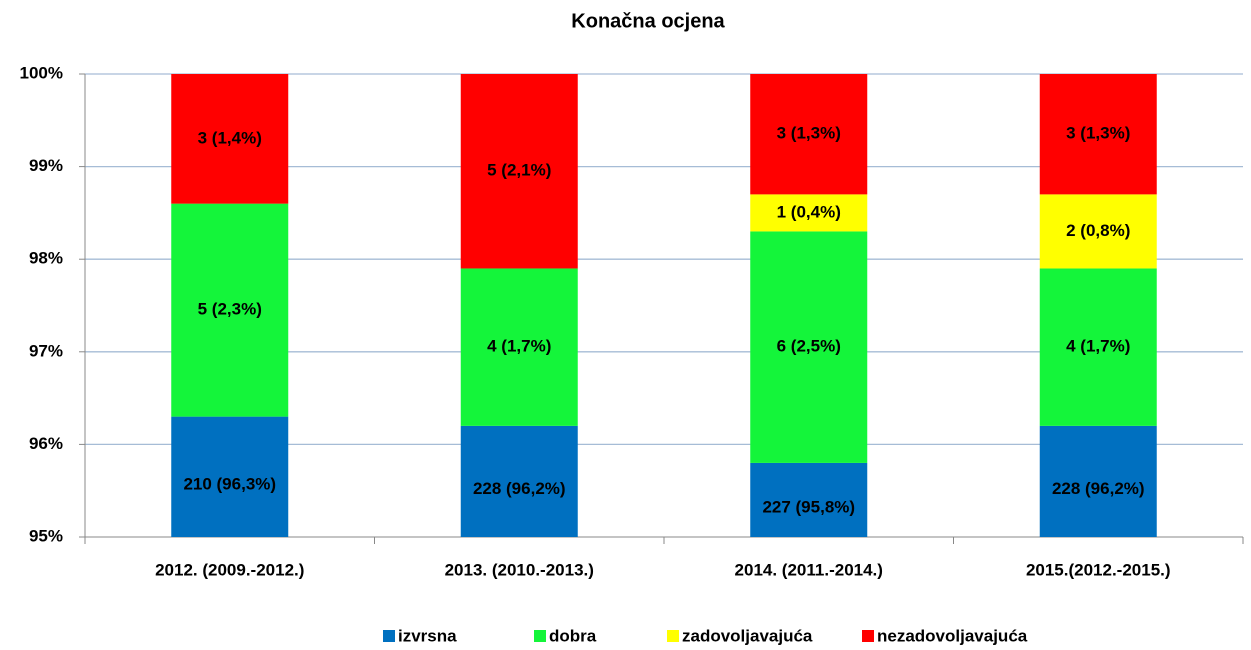  Describe the element at coordinates (1098, 569) in the screenshot. I see `x-tick-label: 2015.(2012.-2015.)` at that location.